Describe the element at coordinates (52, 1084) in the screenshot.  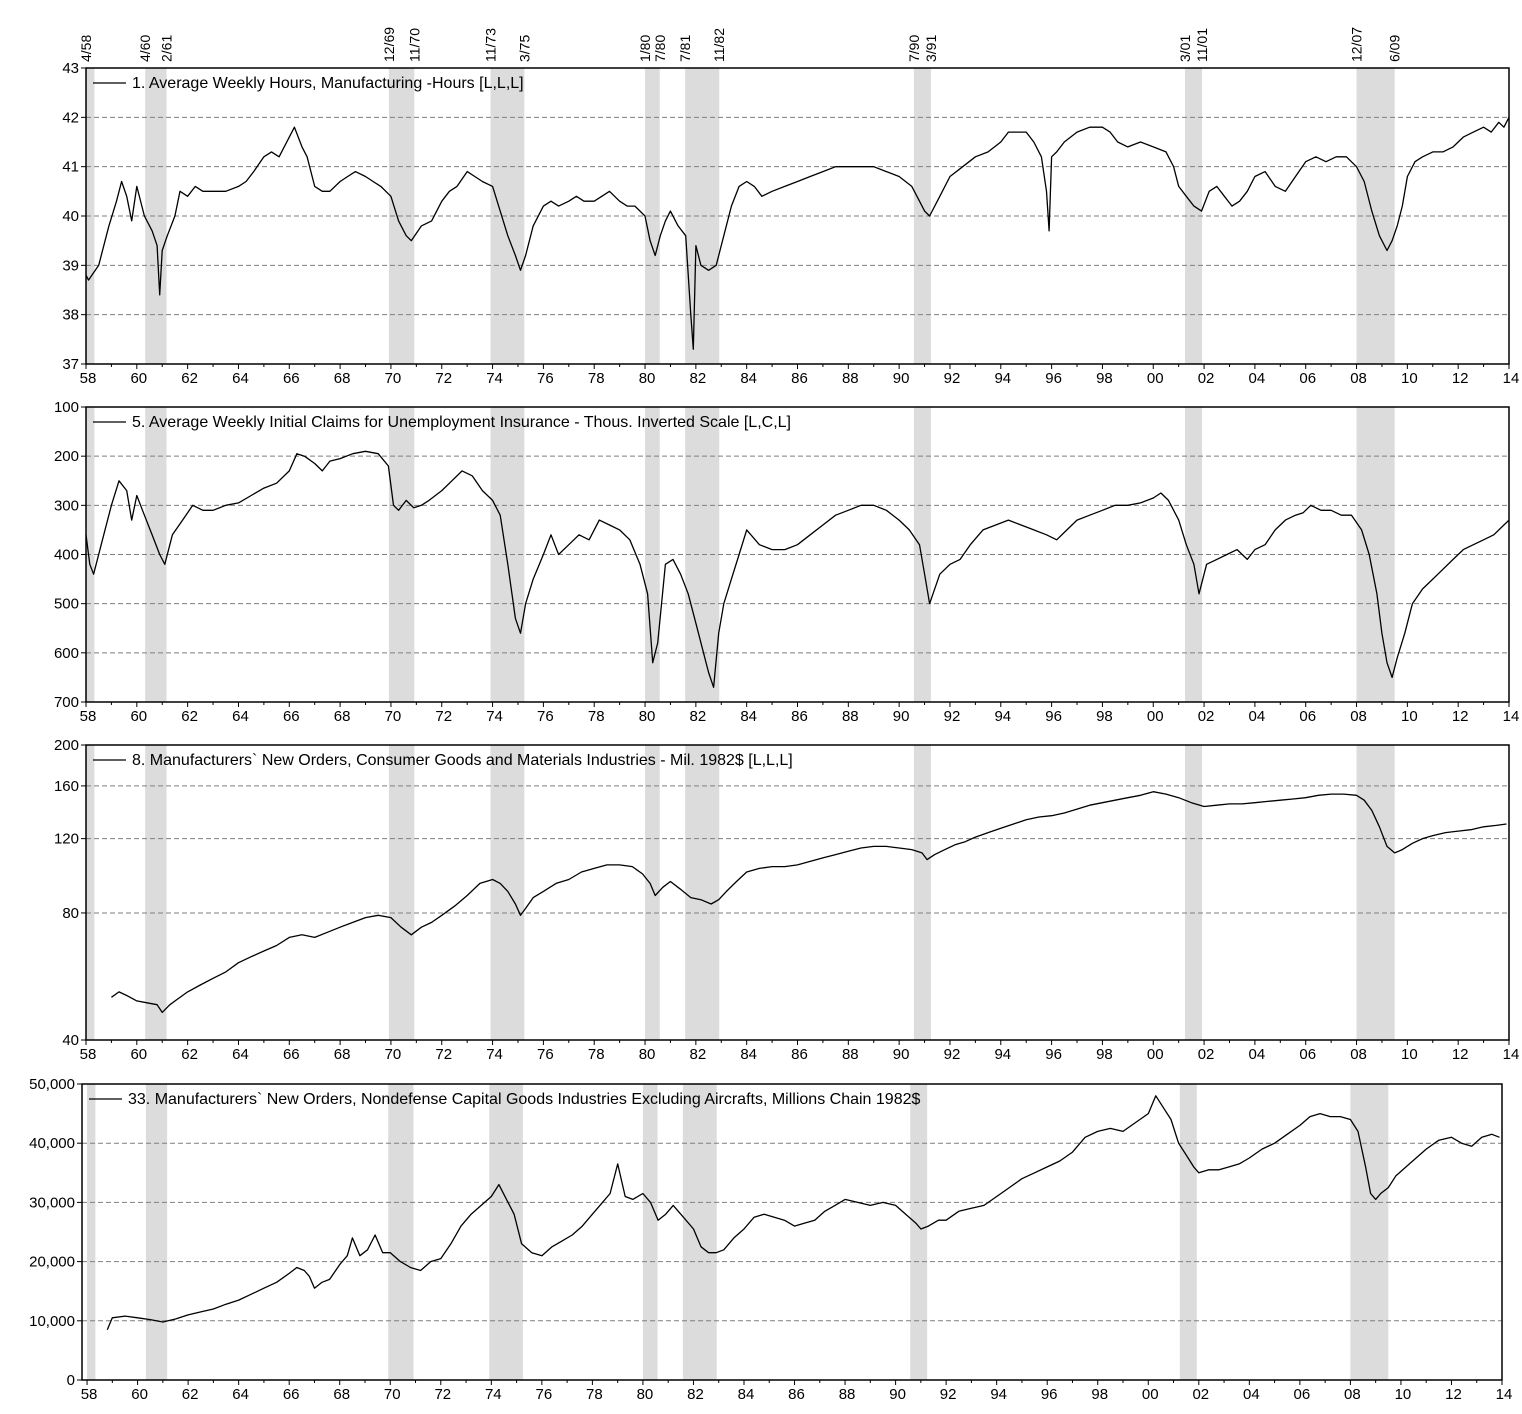
I see `y-tick-label: 50,000` at that location.